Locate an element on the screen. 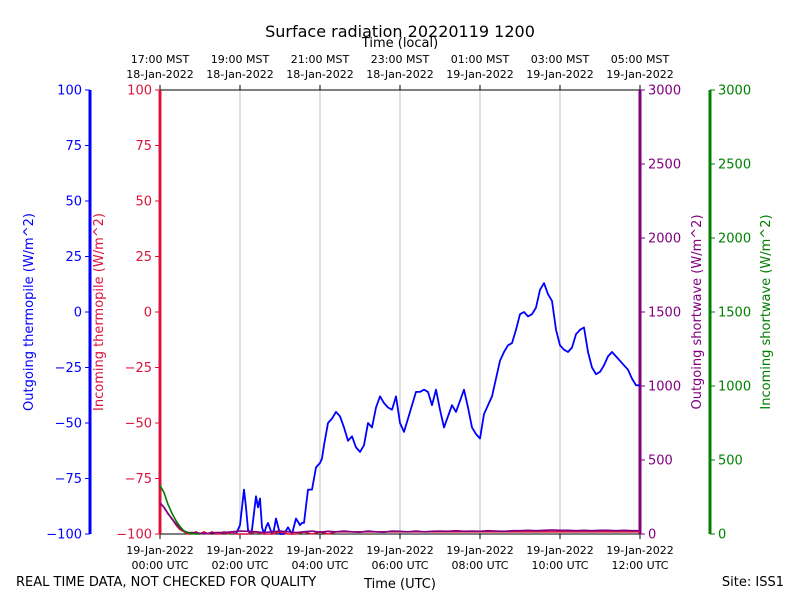  incoming-thermopile-tick-label: −25 is located at coordinates (138, 368).